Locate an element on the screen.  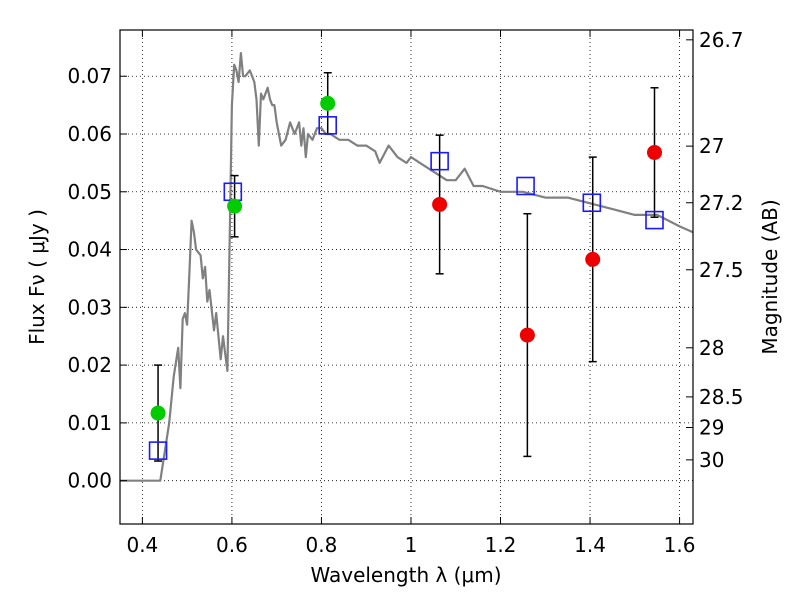
y-tick-label: 0.00 is located at coordinates (89, 481).